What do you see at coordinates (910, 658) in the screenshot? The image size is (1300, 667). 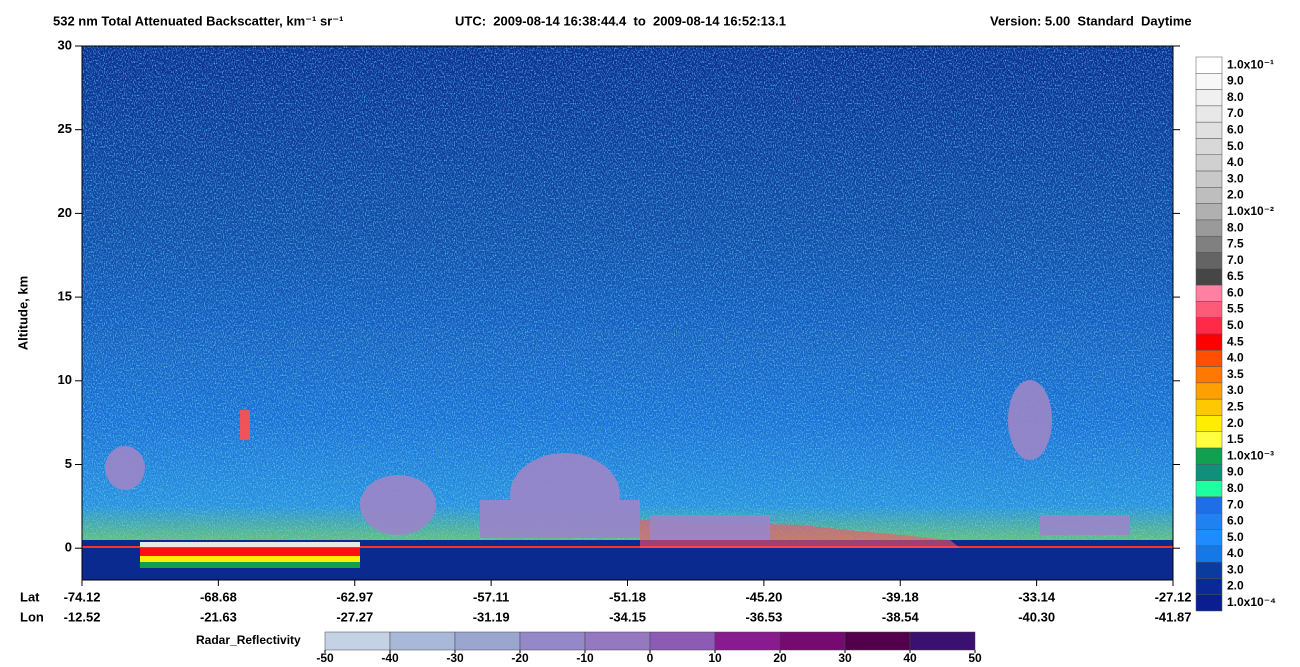 I see `radar-tick-label: 40` at bounding box center [910, 658].